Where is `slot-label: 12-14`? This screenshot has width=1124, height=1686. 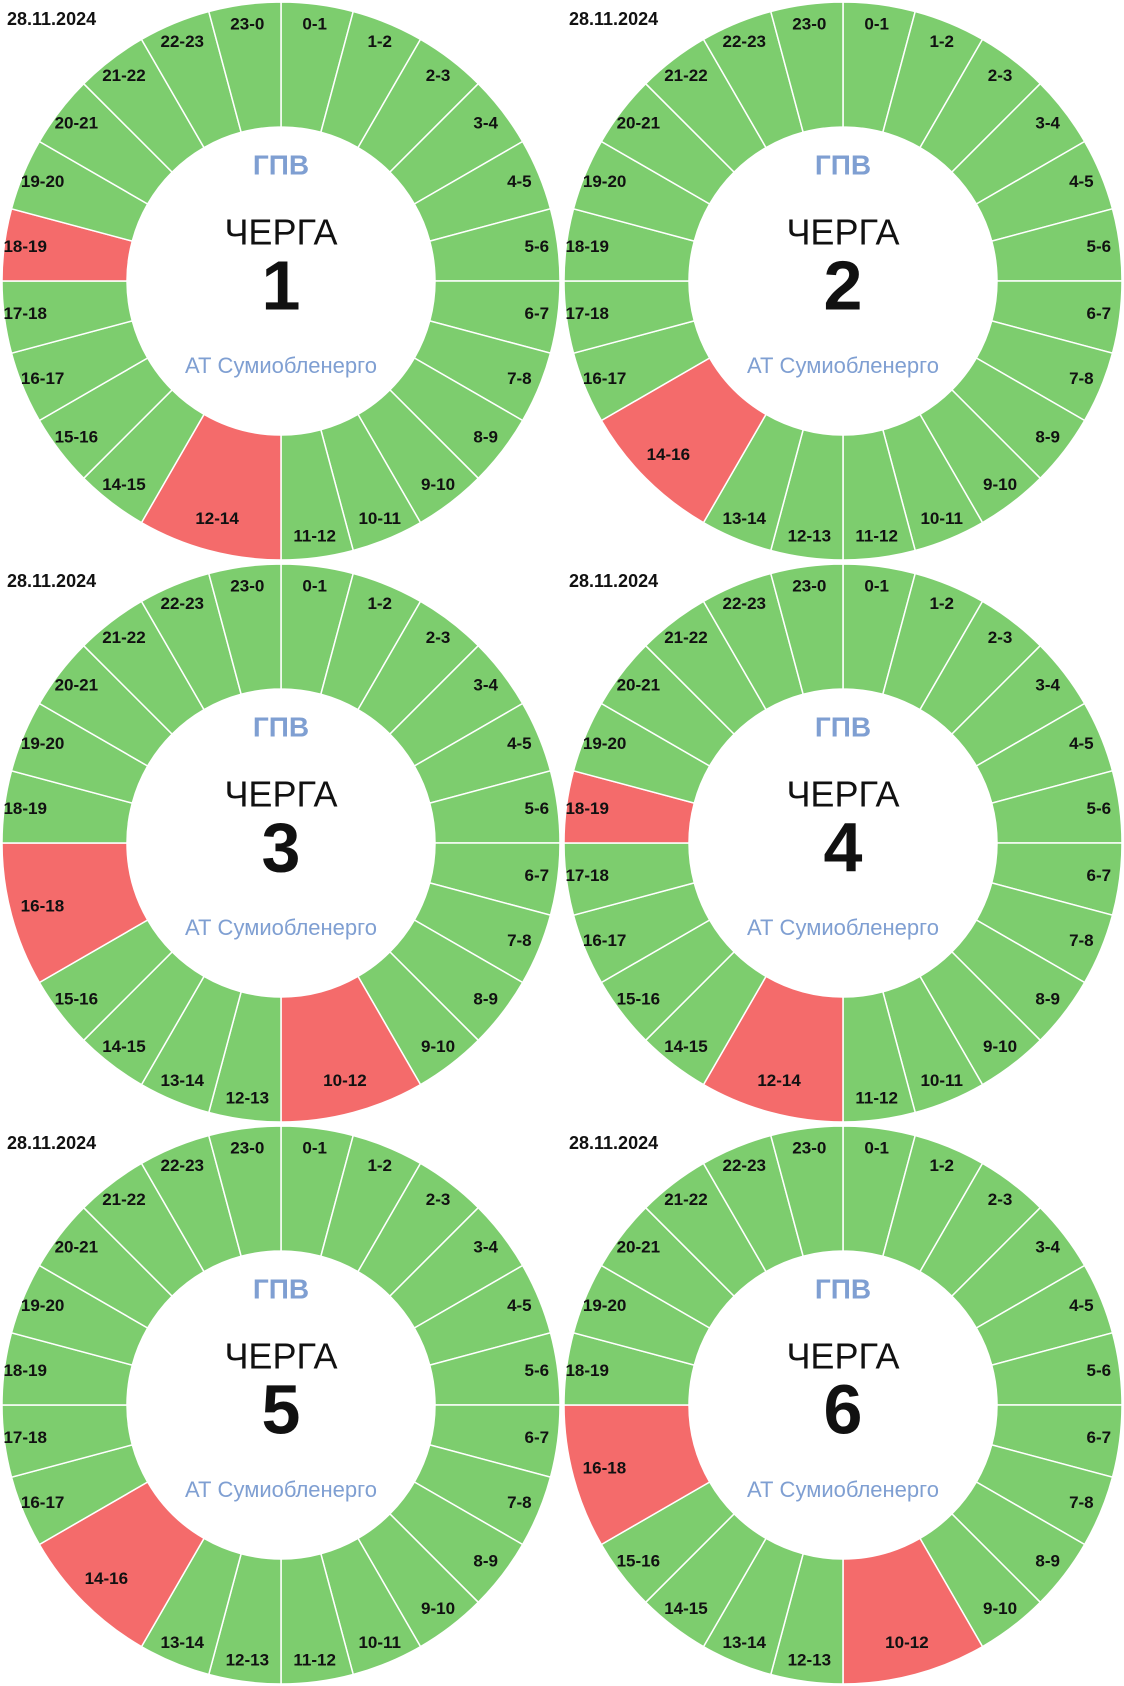
slot-label: 12-14 is located at coordinates (217, 518).